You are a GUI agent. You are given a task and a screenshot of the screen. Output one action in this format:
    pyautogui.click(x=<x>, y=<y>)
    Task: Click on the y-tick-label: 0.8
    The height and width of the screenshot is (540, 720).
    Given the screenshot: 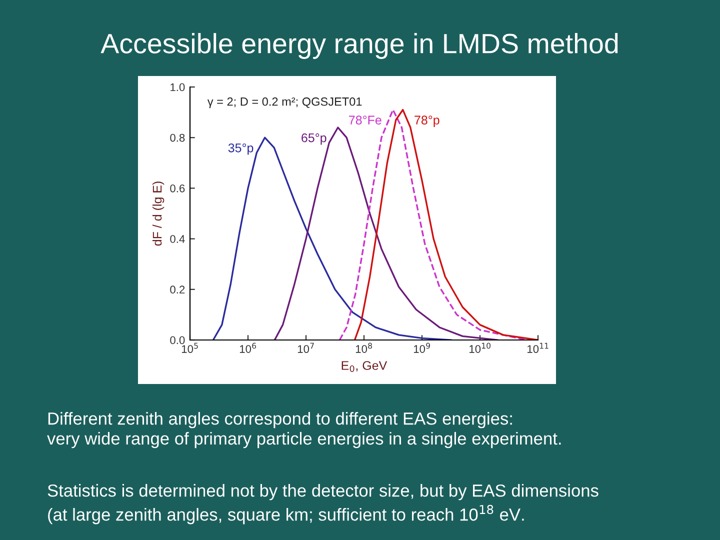 What is the action you would take?
    pyautogui.click(x=177, y=138)
    